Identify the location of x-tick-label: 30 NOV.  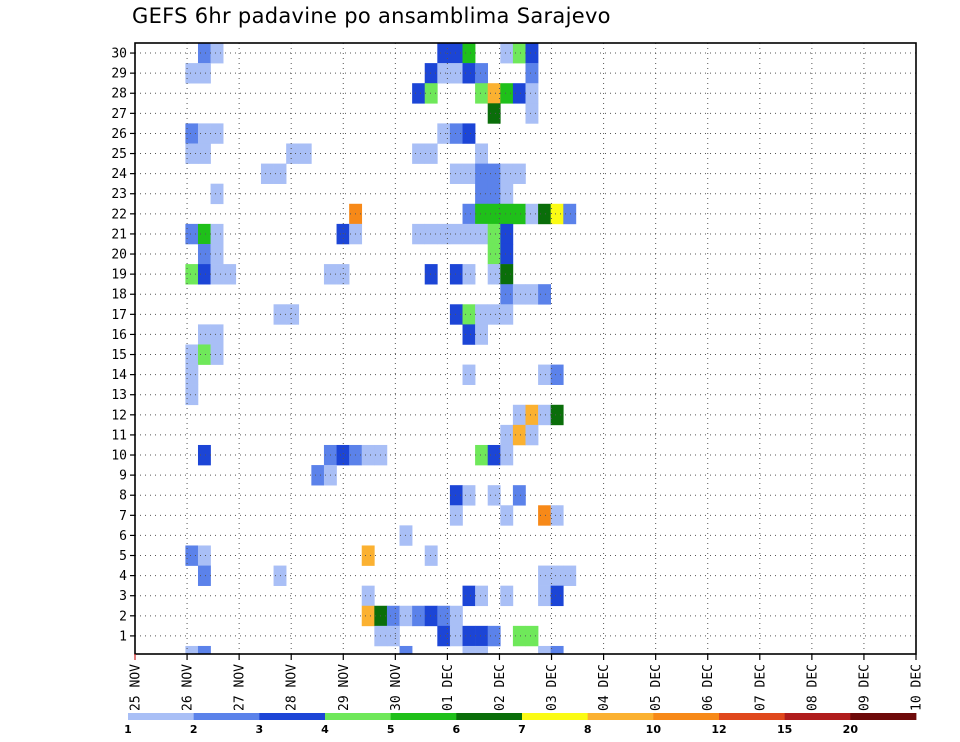
(396, 687).